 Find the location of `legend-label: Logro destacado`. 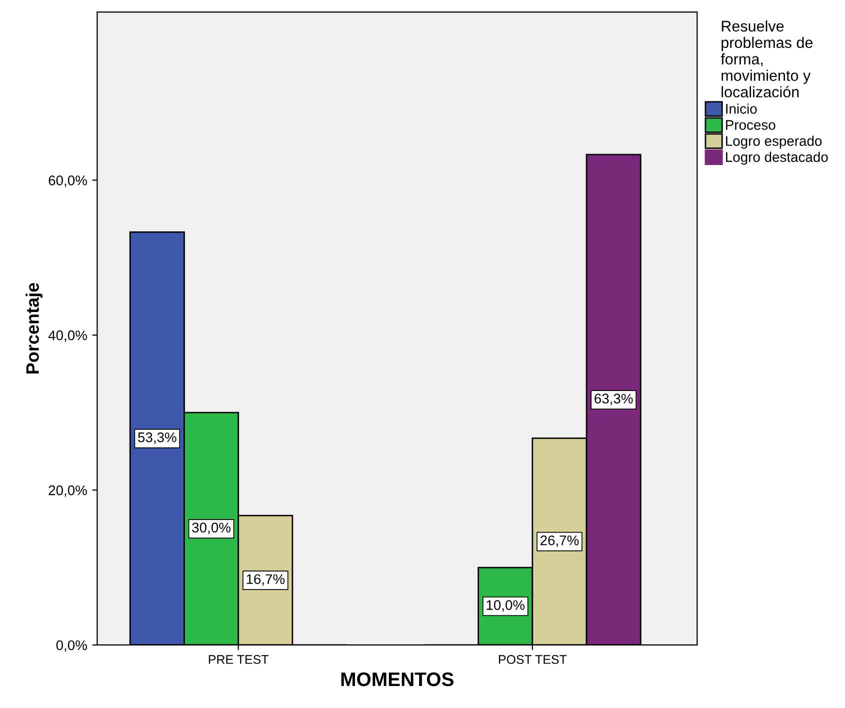

legend-label: Logro destacado is located at coordinates (777, 158).